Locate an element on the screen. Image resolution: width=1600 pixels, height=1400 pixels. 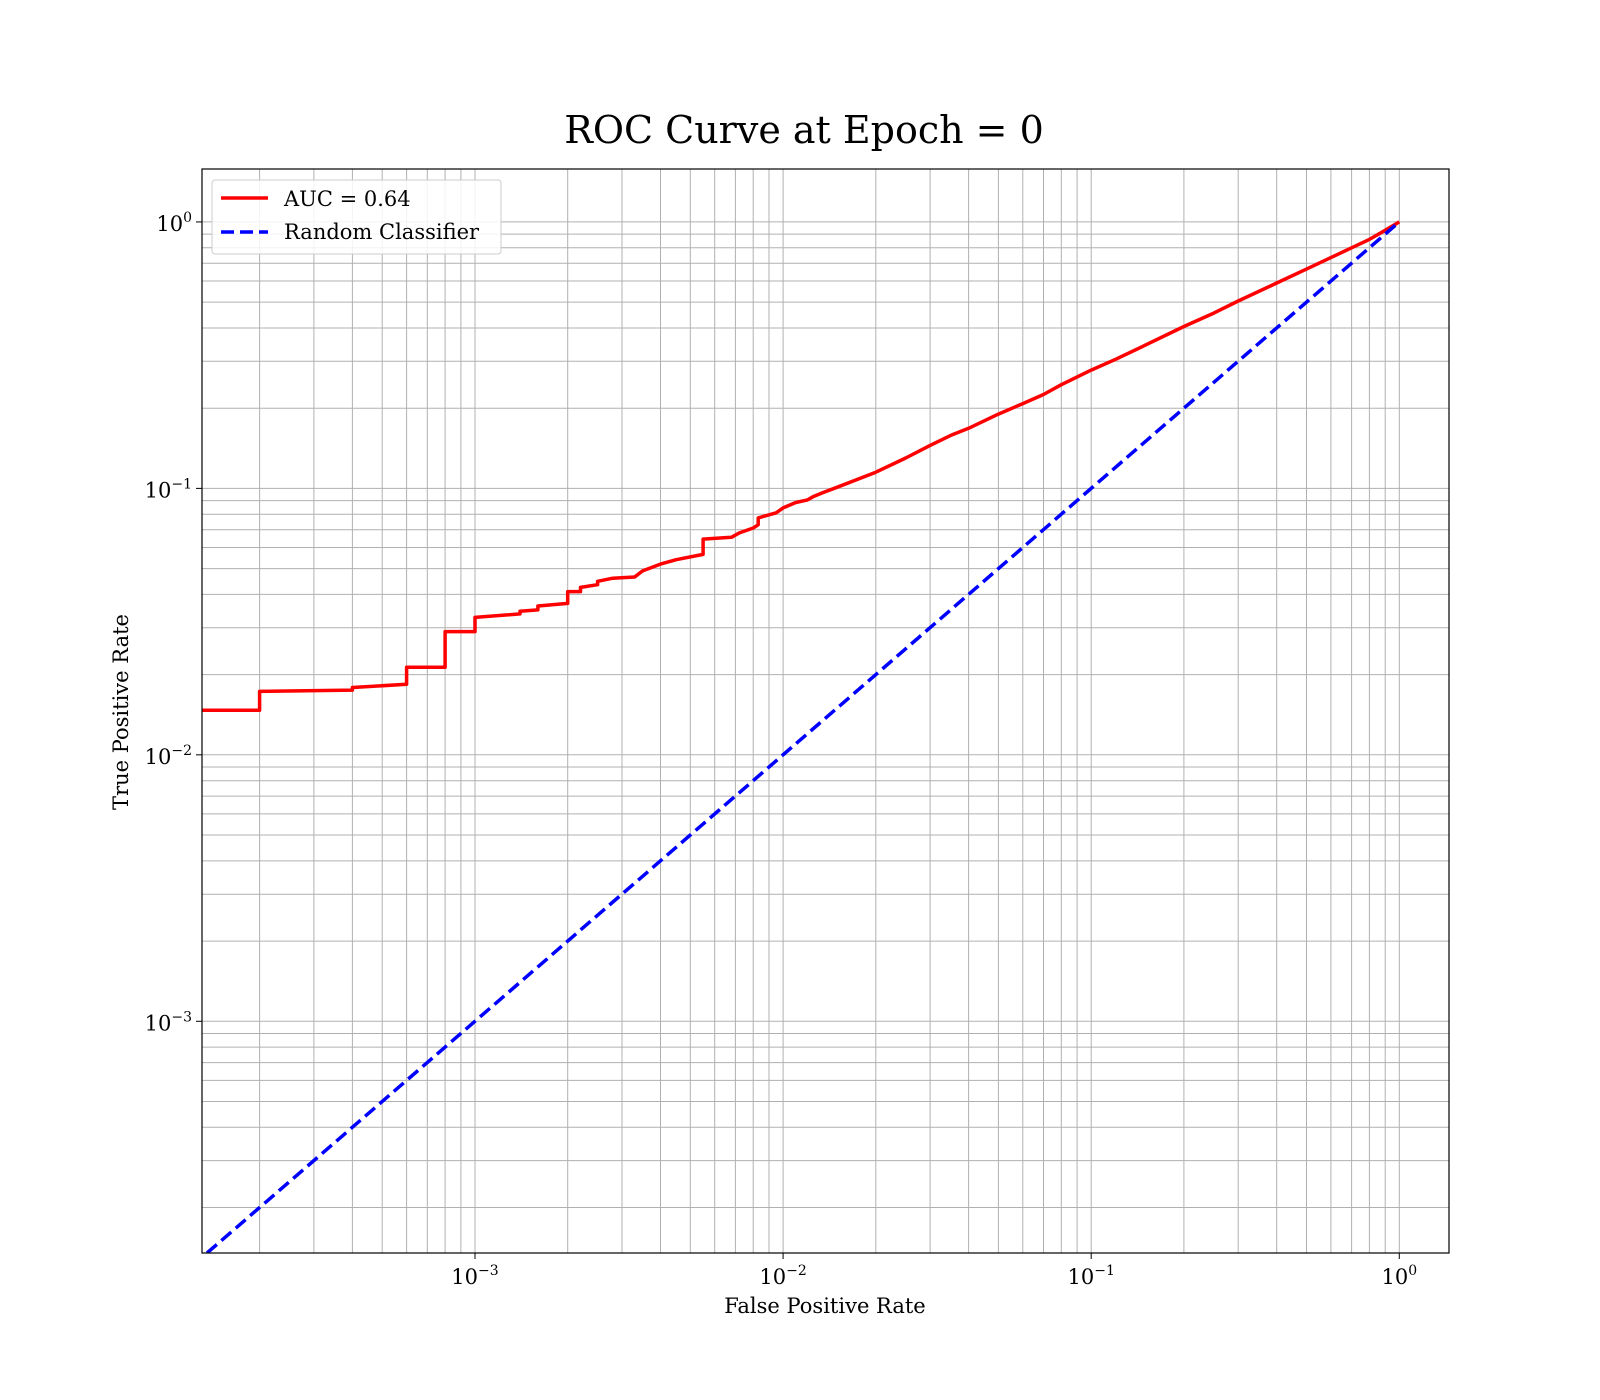
y-tick-label: 10⁰ is located at coordinates (174, 223).